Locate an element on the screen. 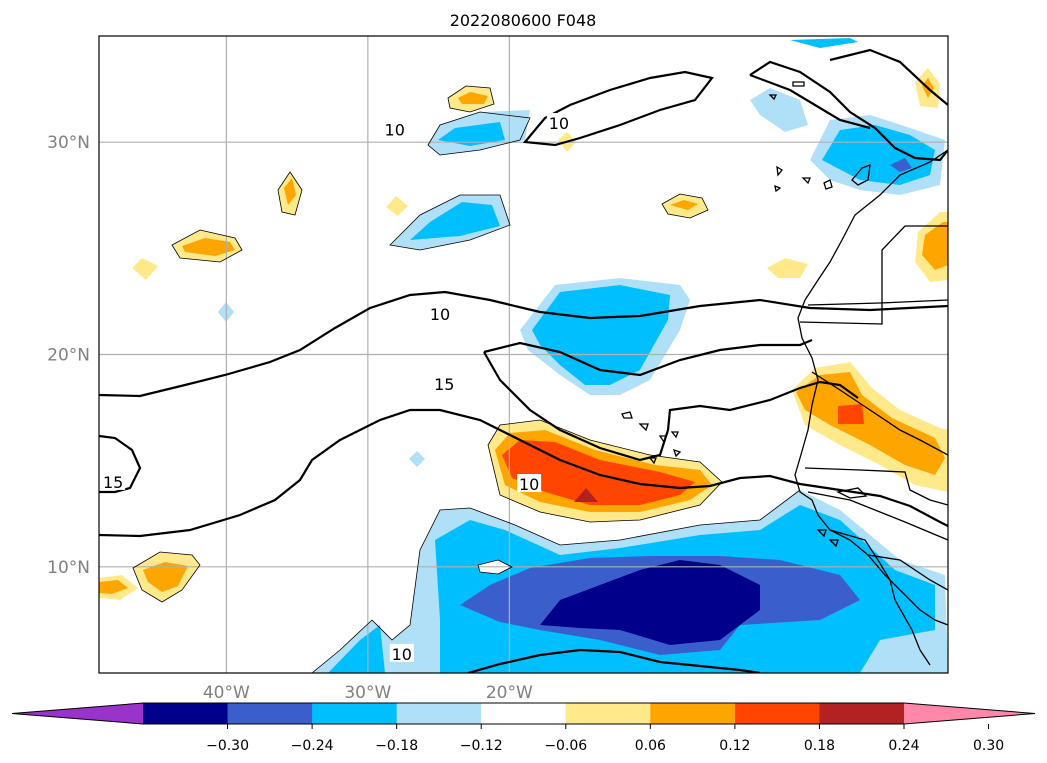 This screenshot has height=763, width=1047. colorbar-tick-label: −0.18 is located at coordinates (396, 746).